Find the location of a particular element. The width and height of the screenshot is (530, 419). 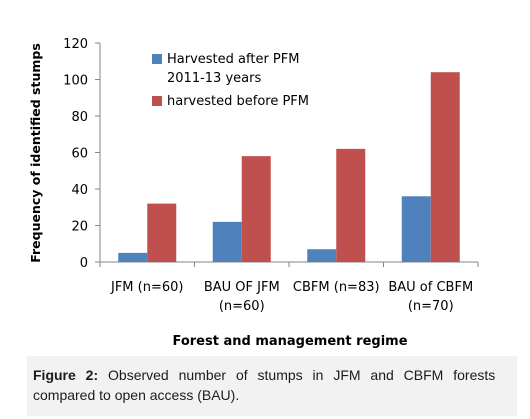

x-axis-title: Forest and management regime is located at coordinates (289, 341).